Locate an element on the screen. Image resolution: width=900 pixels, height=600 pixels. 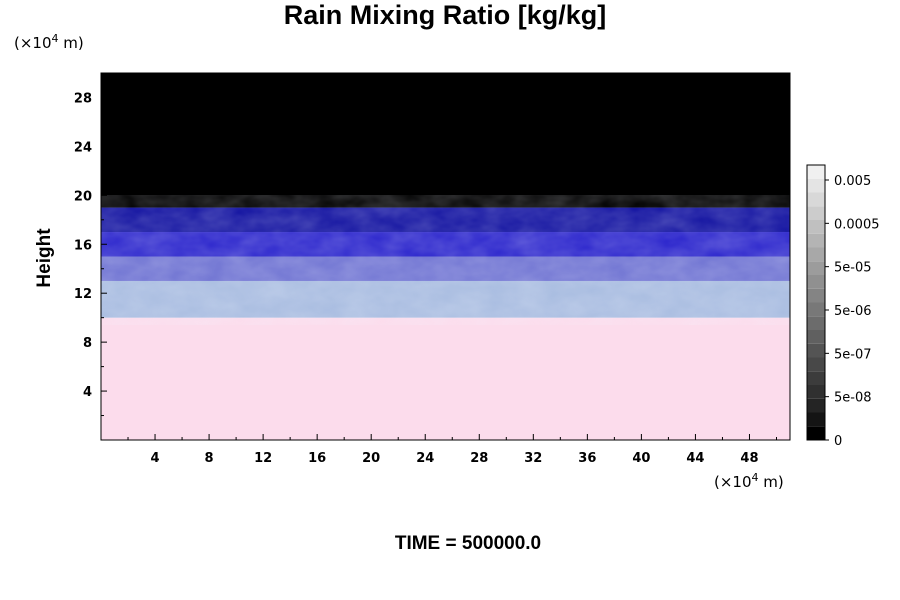
x-tick-label: 28 is located at coordinates (479, 458).